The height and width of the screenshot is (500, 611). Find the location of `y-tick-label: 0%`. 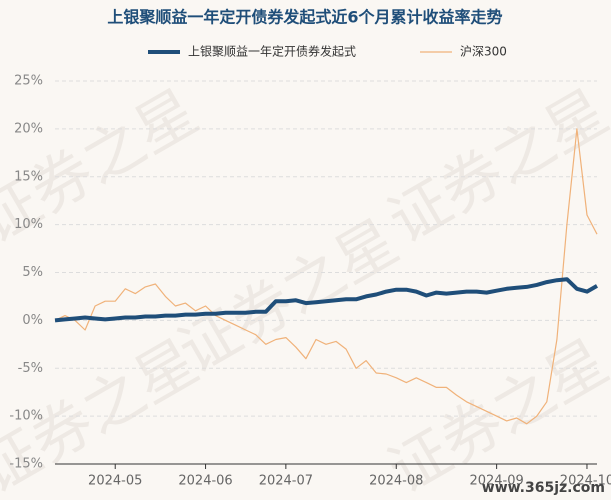

y-tick-label: 0% is located at coordinates (32, 320).